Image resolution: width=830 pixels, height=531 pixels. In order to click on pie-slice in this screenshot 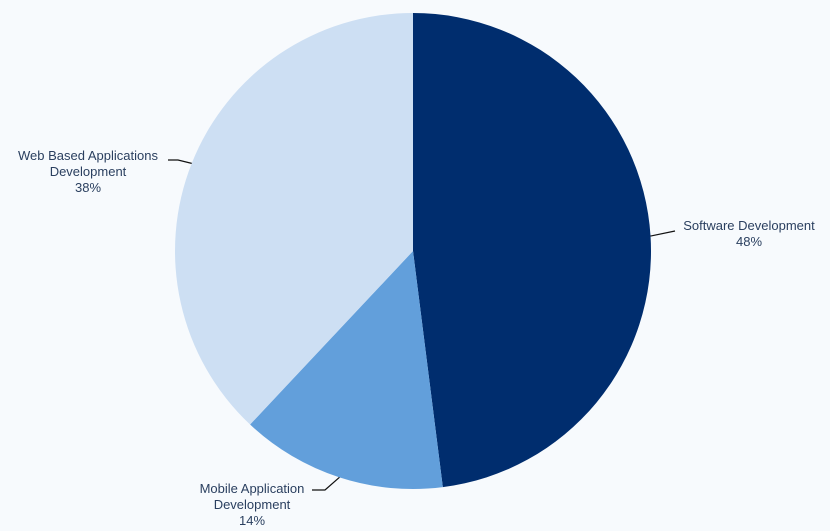, I will do `click(346, 370)`.